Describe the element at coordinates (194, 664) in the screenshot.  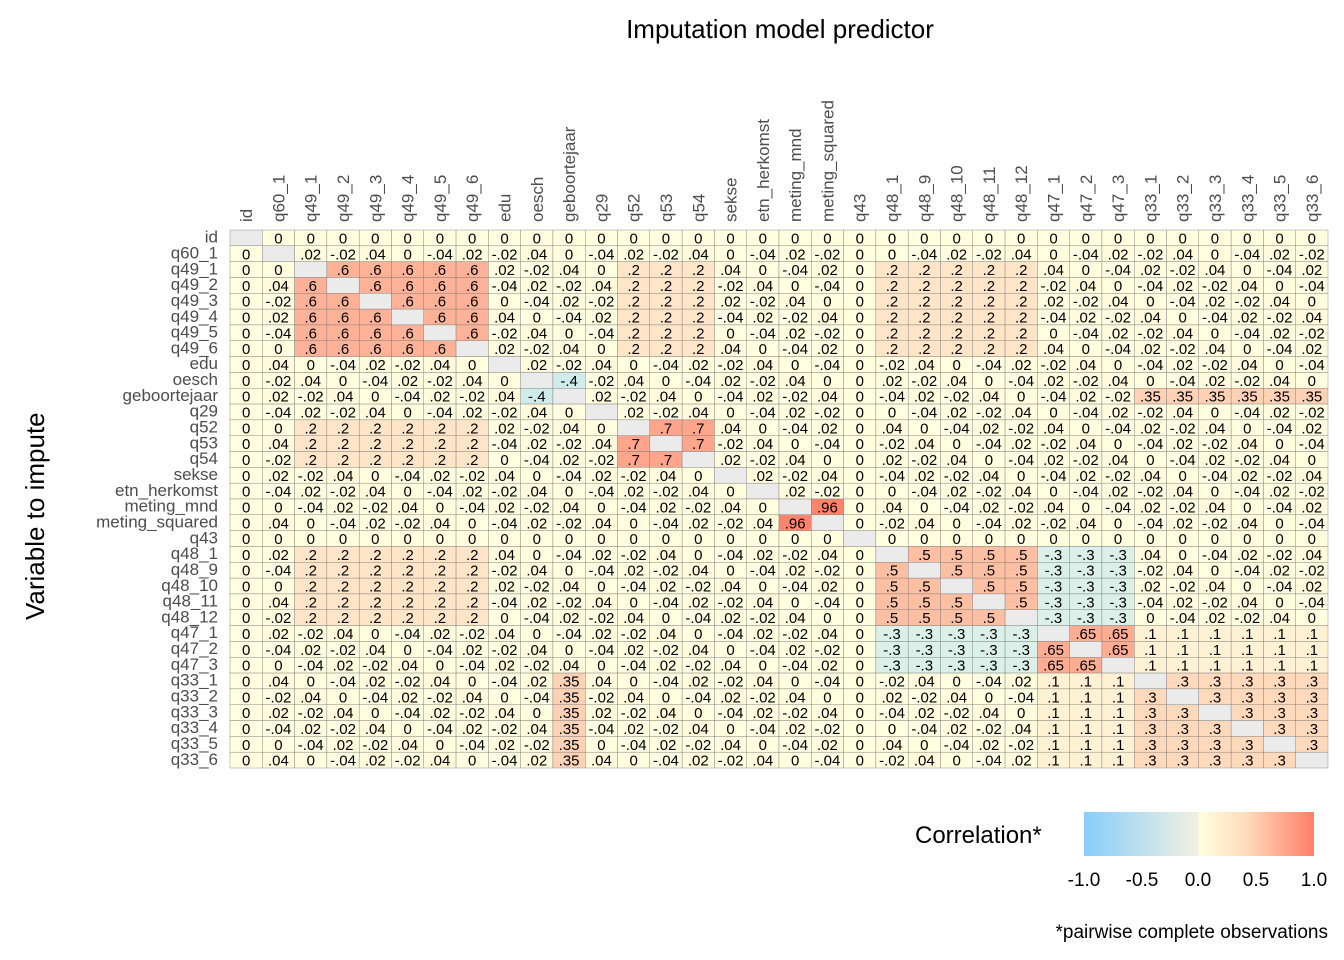
I see `y-tick-label: q47_3` at that location.